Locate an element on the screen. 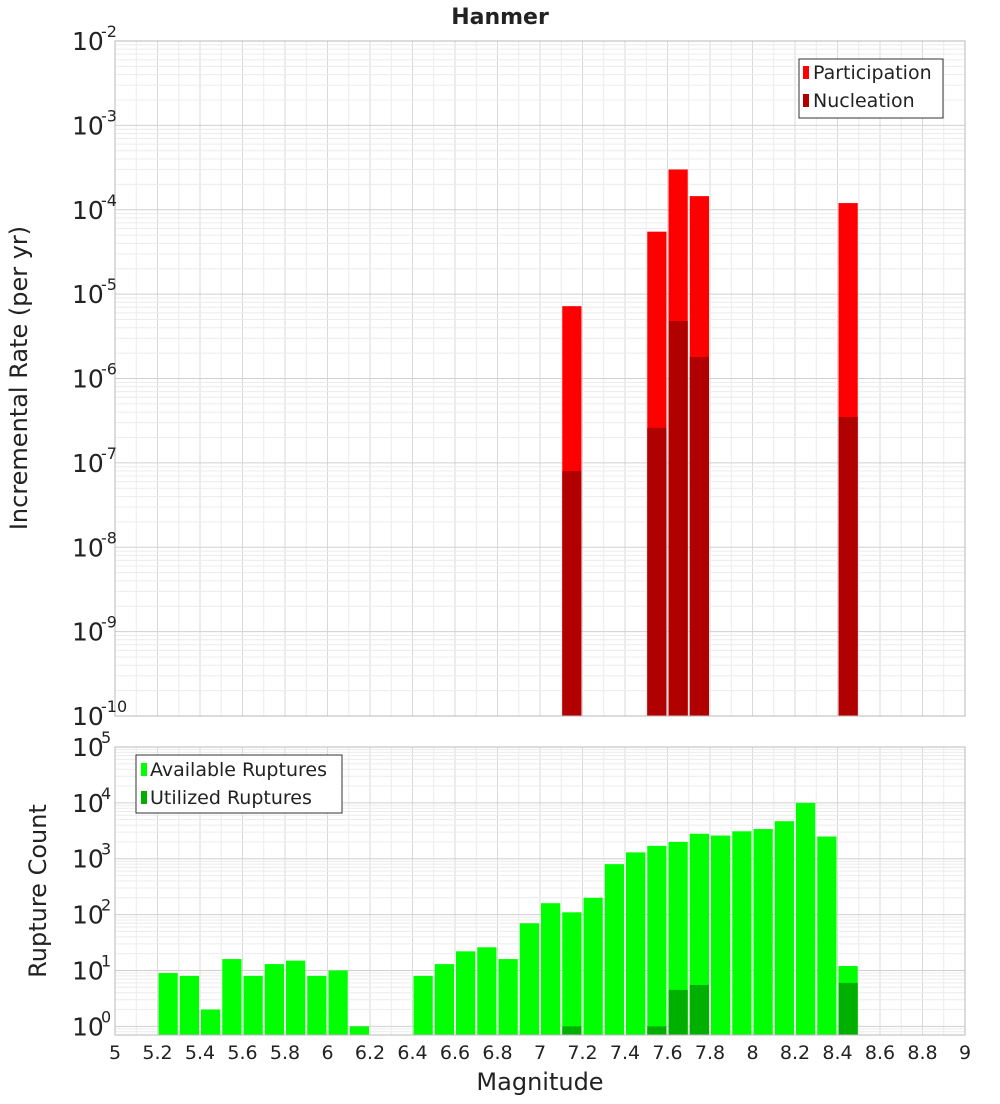 The image size is (1000, 1104). x-tick-label: 8.6 is located at coordinates (880, 1053).